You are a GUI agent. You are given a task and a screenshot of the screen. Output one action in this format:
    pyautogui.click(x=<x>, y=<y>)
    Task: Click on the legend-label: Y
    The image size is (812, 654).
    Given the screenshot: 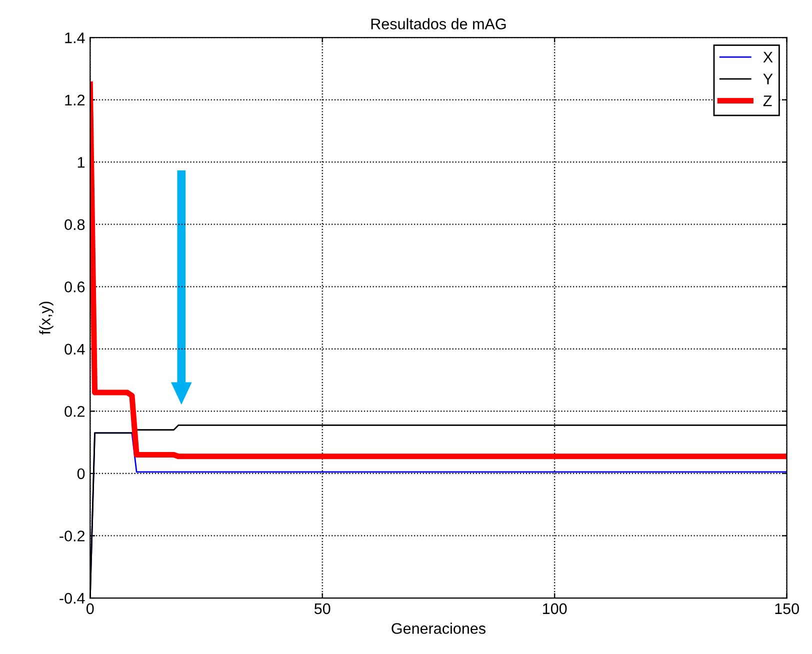 What is the action you would take?
    pyautogui.click(x=768, y=79)
    